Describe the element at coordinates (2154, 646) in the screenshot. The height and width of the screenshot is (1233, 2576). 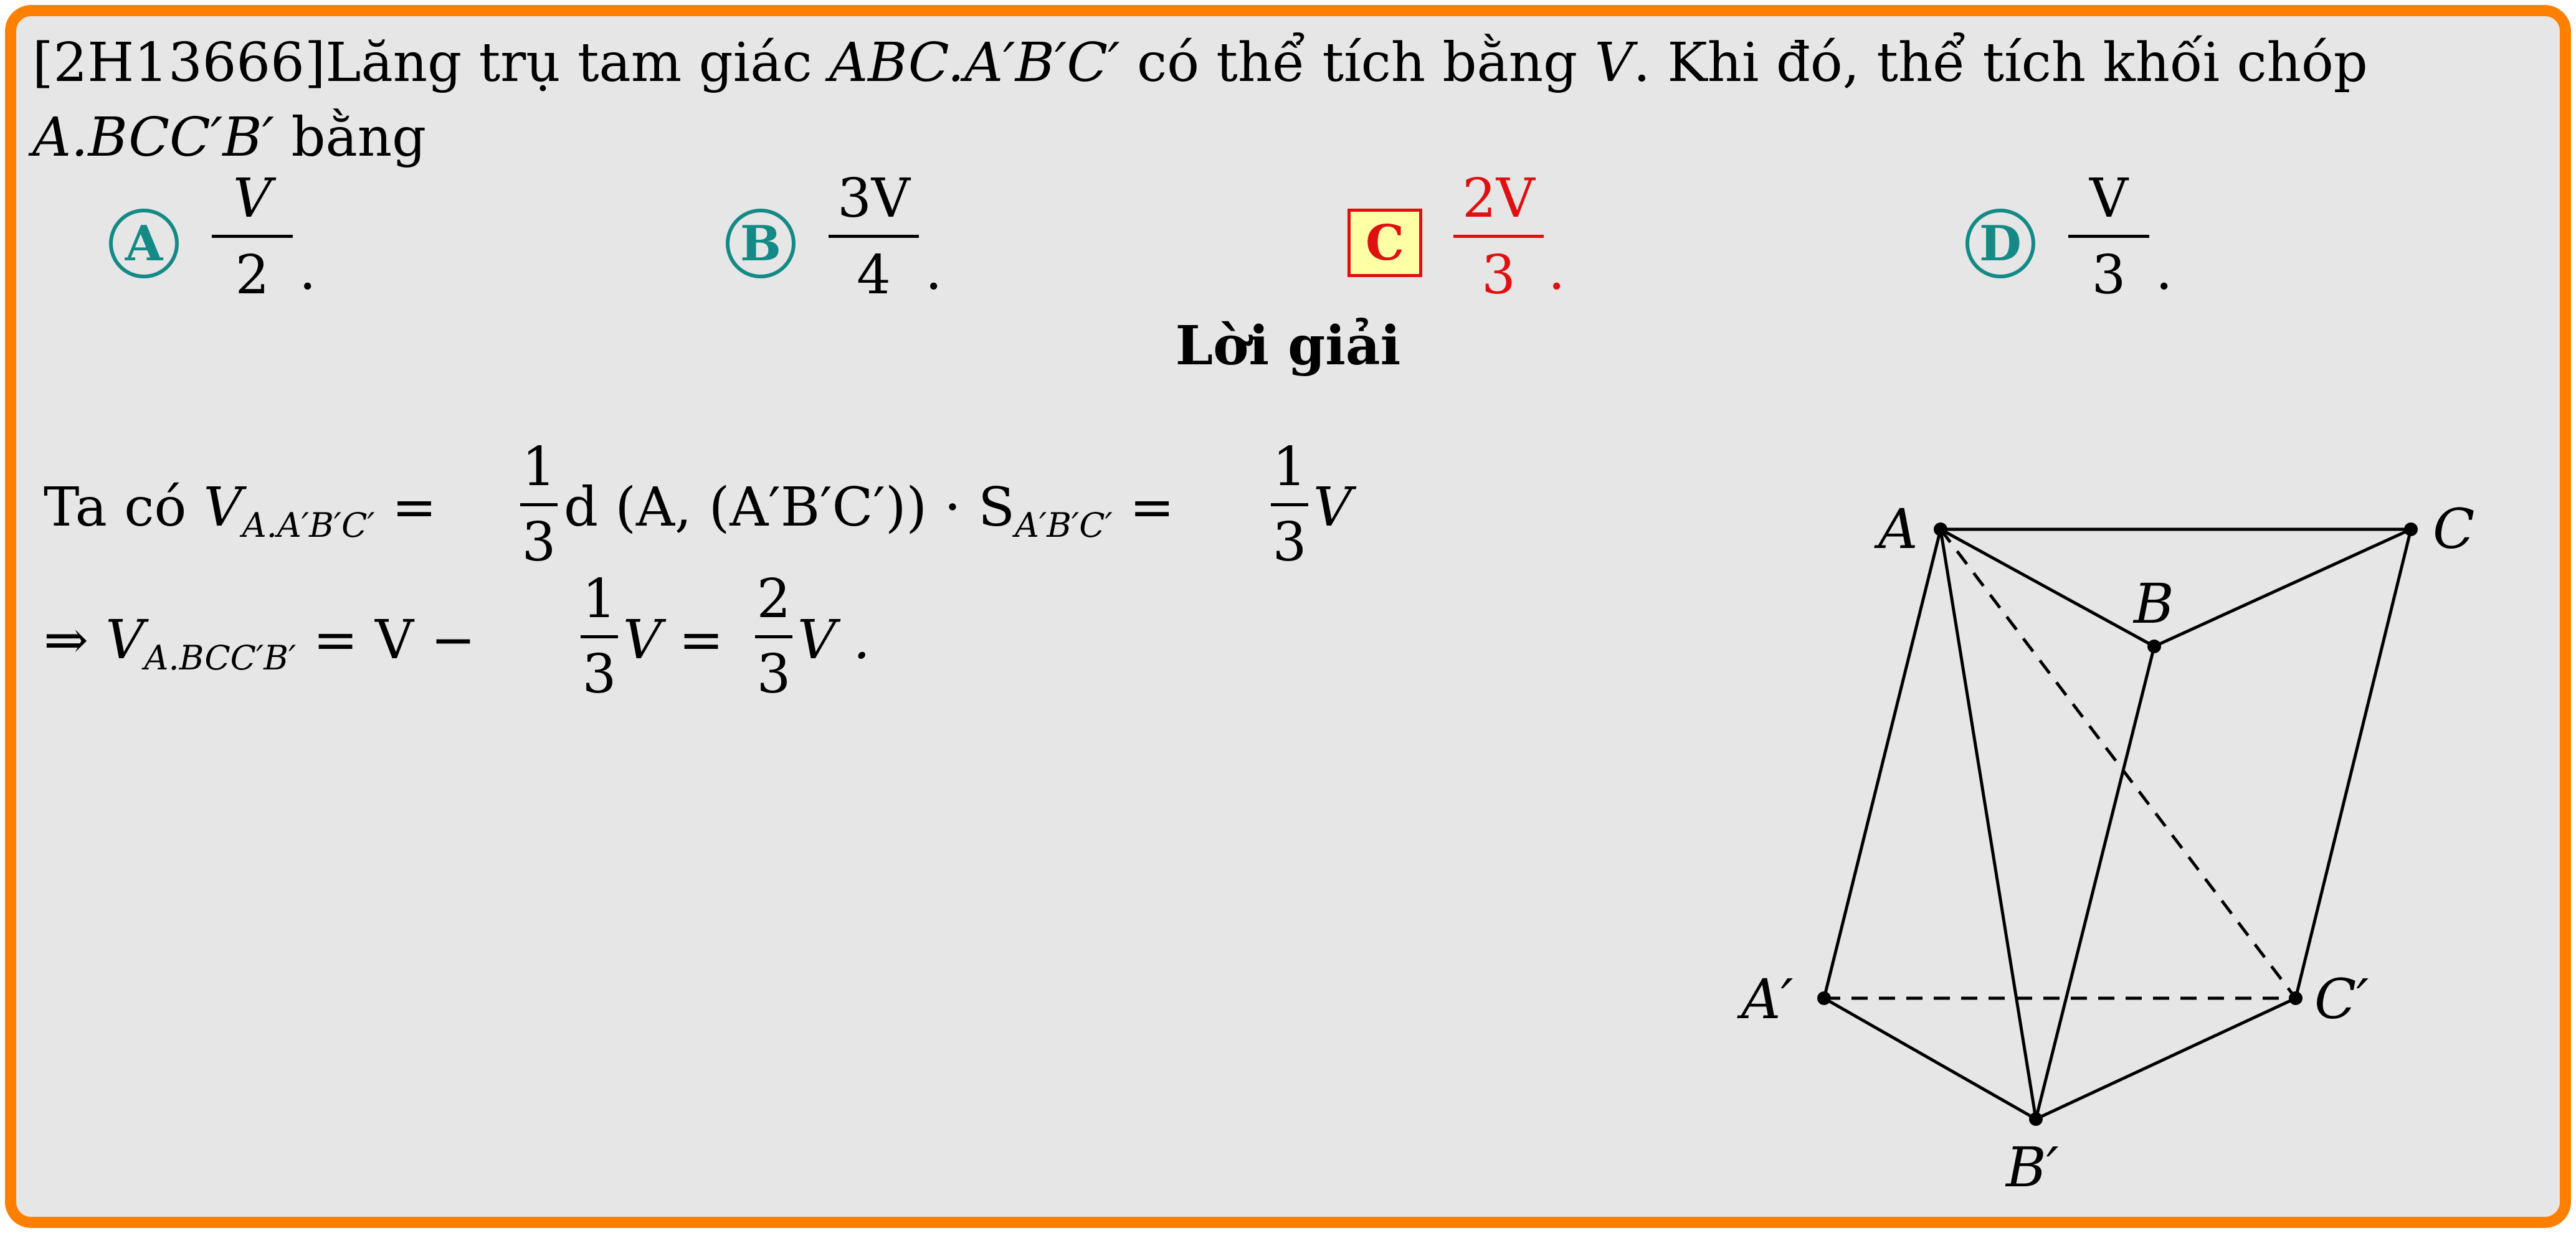
I see `vertex-b` at that location.